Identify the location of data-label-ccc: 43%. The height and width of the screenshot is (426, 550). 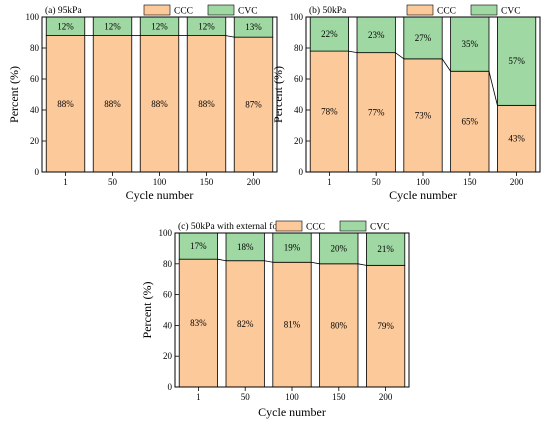
(516, 139).